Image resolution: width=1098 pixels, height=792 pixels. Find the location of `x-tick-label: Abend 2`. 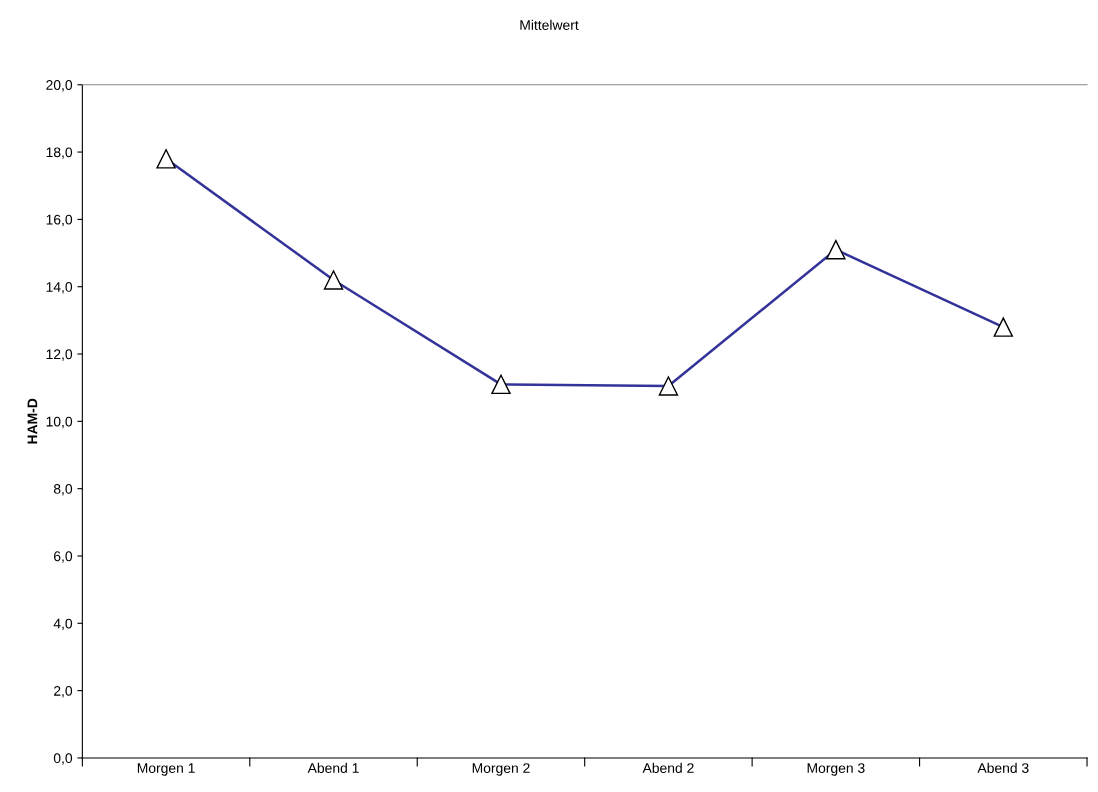

x-tick-label: Abend 2 is located at coordinates (668, 768).